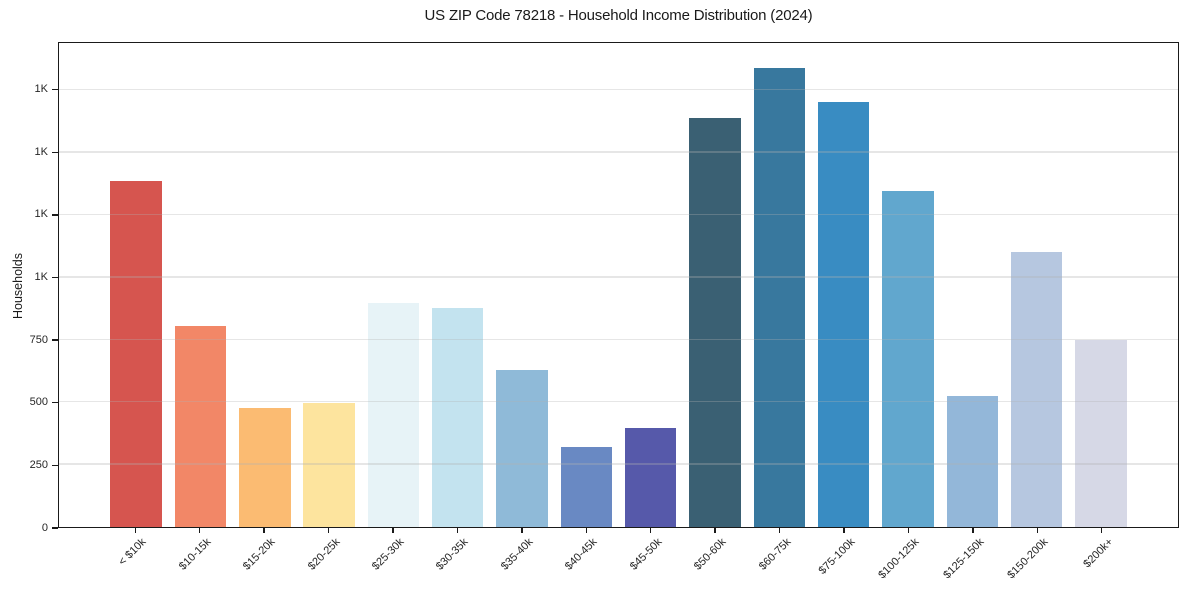 The width and height of the screenshot is (1189, 590). What do you see at coordinates (44, 527) in the screenshot?
I see `y-tick-label: 0` at bounding box center [44, 527].